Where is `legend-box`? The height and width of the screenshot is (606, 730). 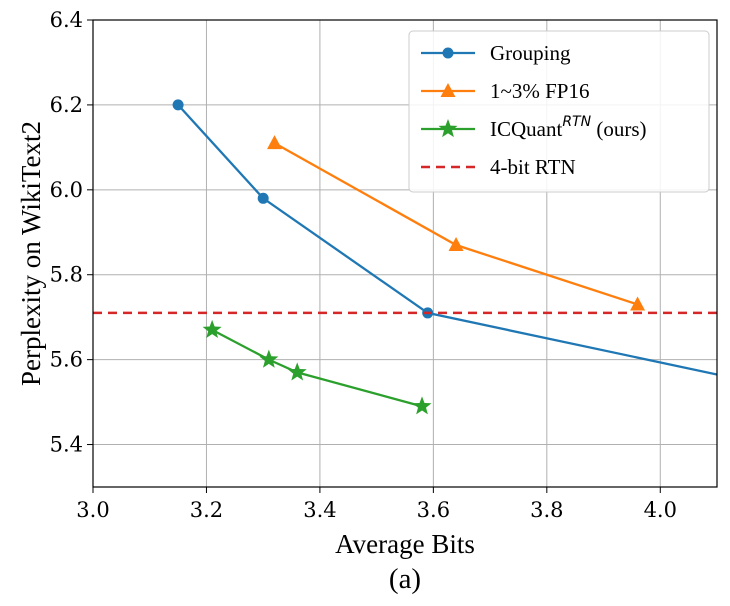
legend-box is located at coordinates (559, 111).